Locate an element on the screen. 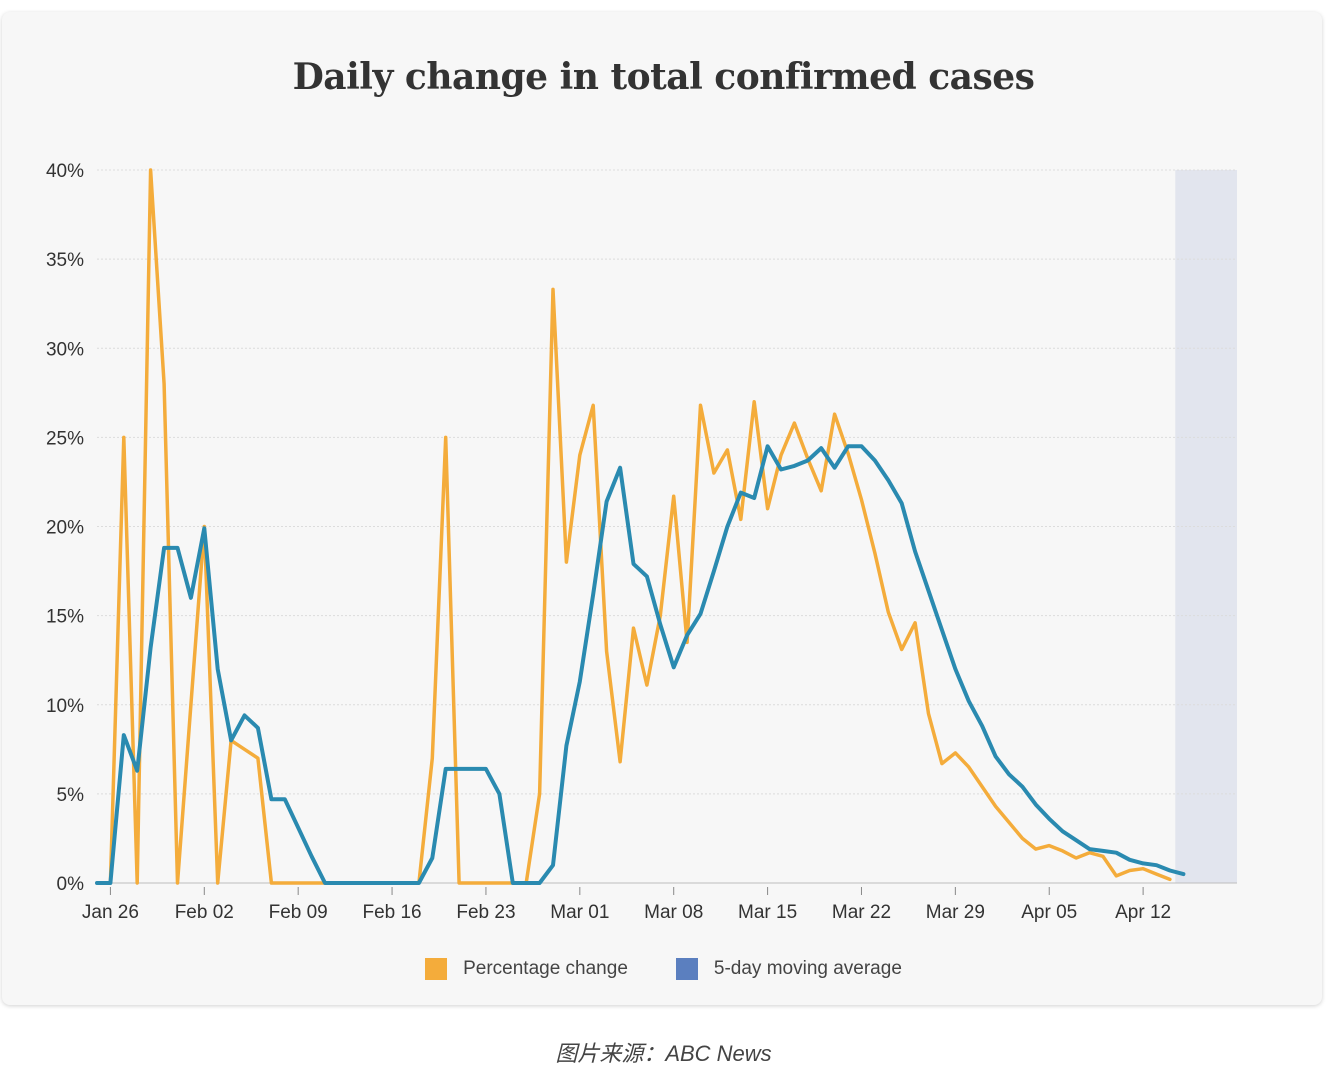 The height and width of the screenshot is (1080, 1327). chart-legend: Percentage change 5-day moving average is located at coordinates (663, 969).